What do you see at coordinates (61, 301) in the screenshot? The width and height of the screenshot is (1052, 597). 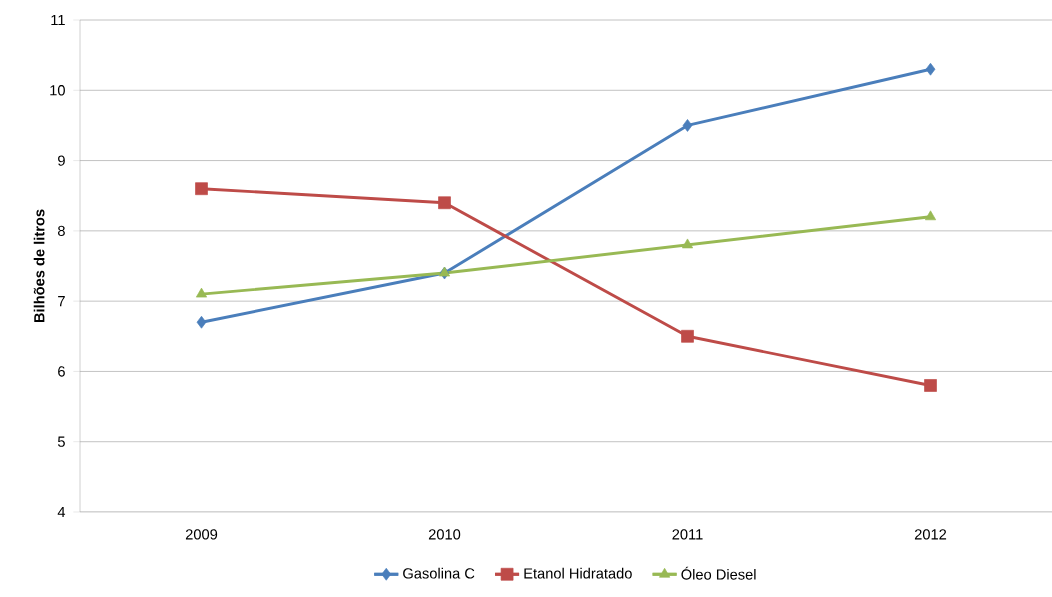 I see `y-tick-label: 7` at bounding box center [61, 301].